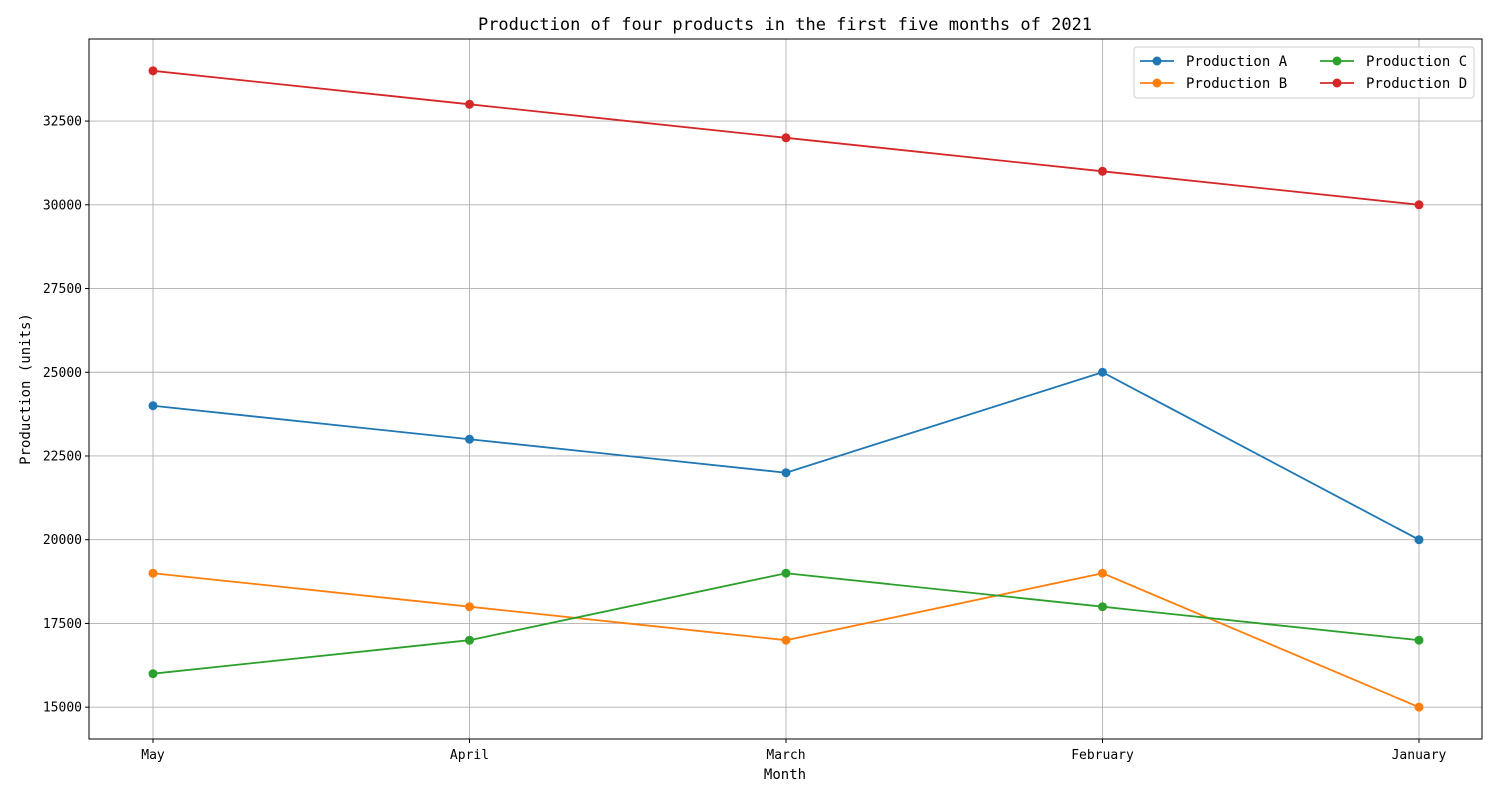  Describe the element at coordinates (62, 373) in the screenshot. I see `y-tick-label: 25000` at that location.